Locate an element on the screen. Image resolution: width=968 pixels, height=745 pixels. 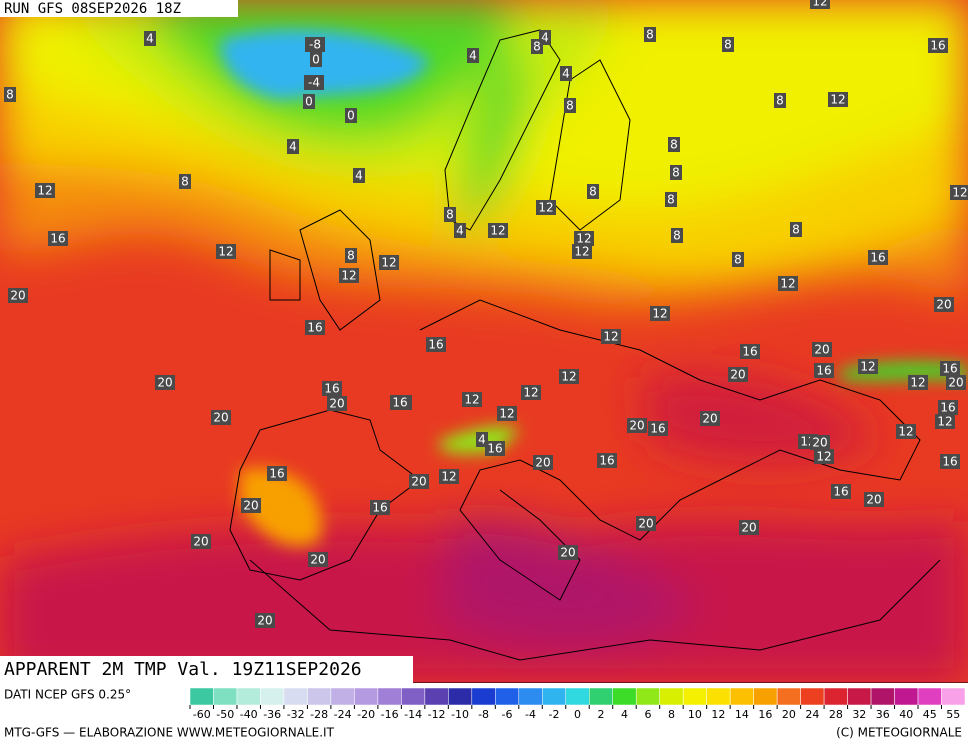
colorbar-label: -40 is located at coordinates (249, 714).